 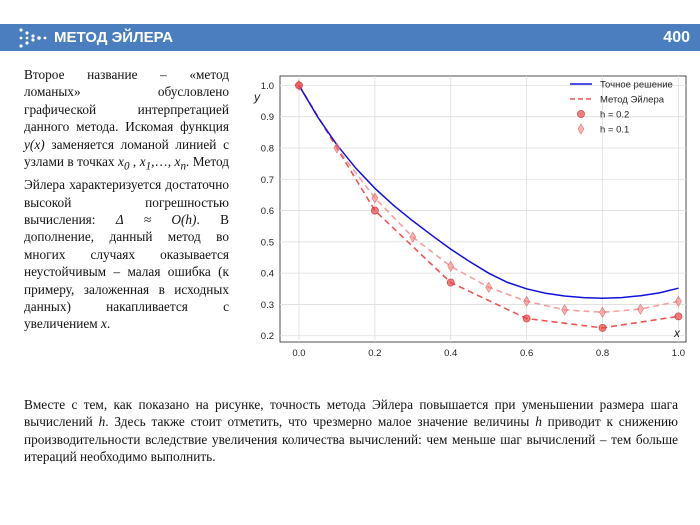 What do you see at coordinates (267, 86) in the screenshot?
I see `y-tick-label: 1.0` at bounding box center [267, 86].